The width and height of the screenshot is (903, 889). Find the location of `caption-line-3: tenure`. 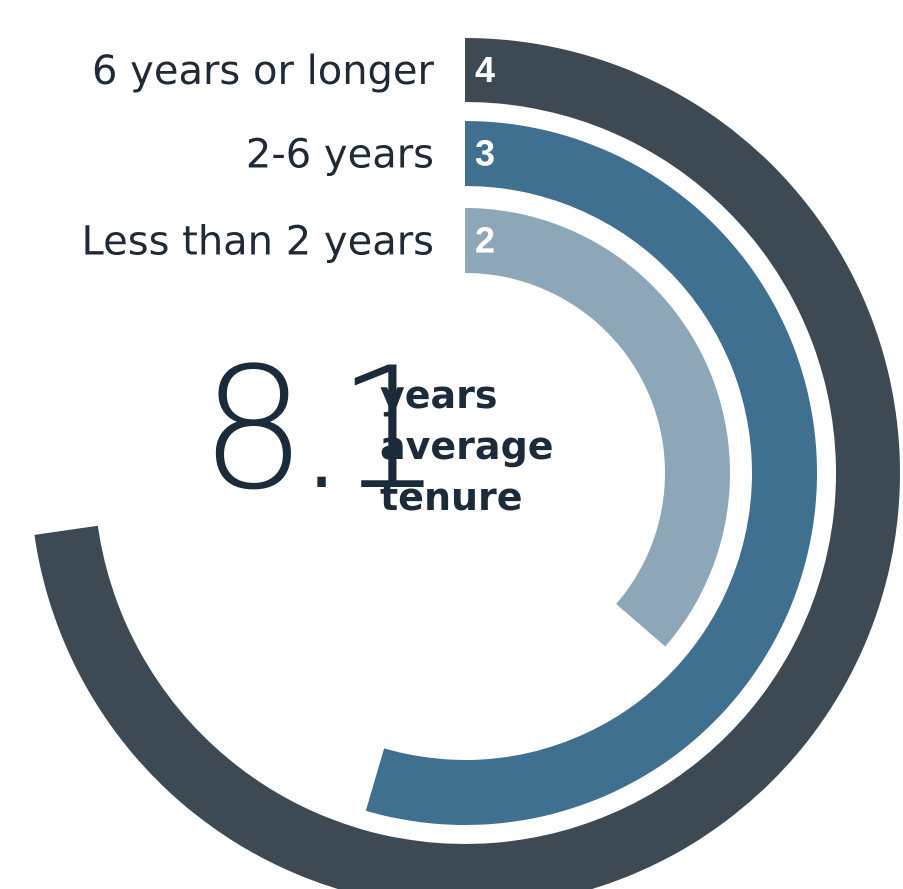

caption-line-3: tenure is located at coordinates (451, 497).